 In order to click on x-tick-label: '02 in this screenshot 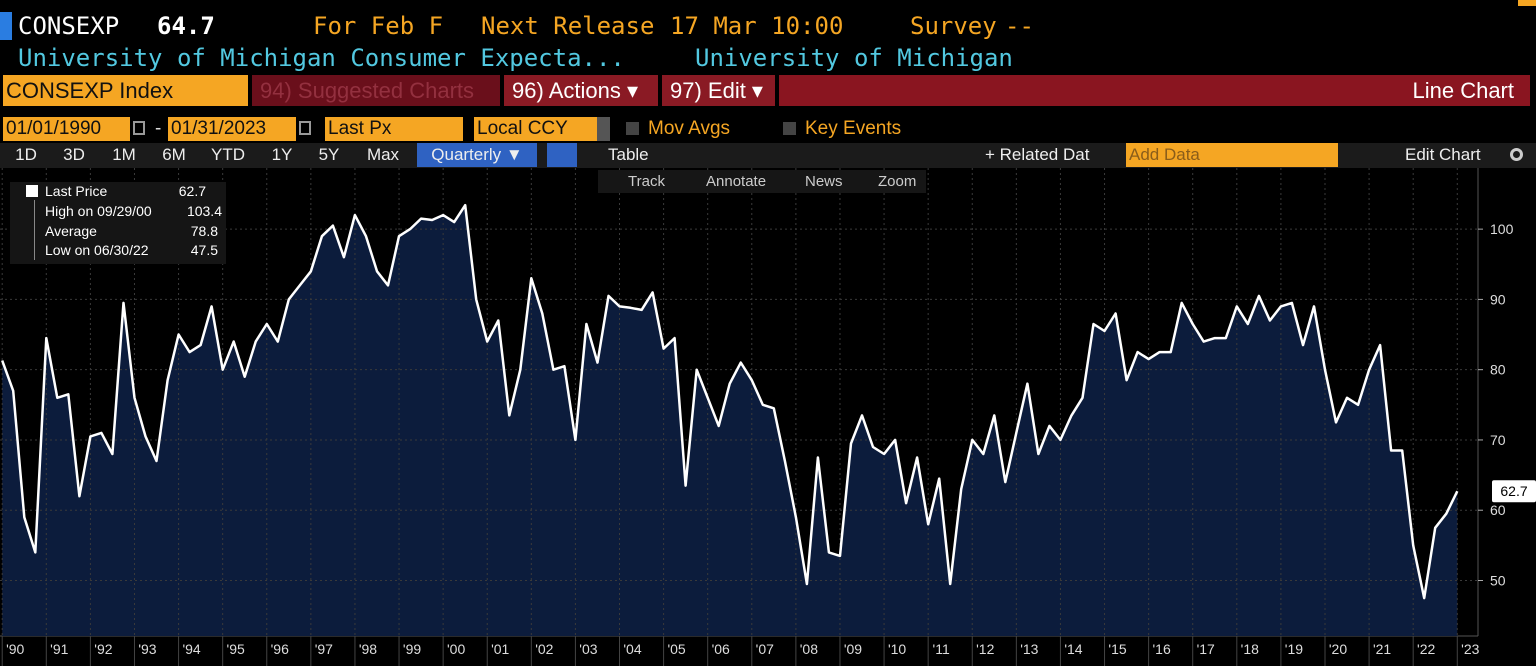, I will do `click(544, 649)`.